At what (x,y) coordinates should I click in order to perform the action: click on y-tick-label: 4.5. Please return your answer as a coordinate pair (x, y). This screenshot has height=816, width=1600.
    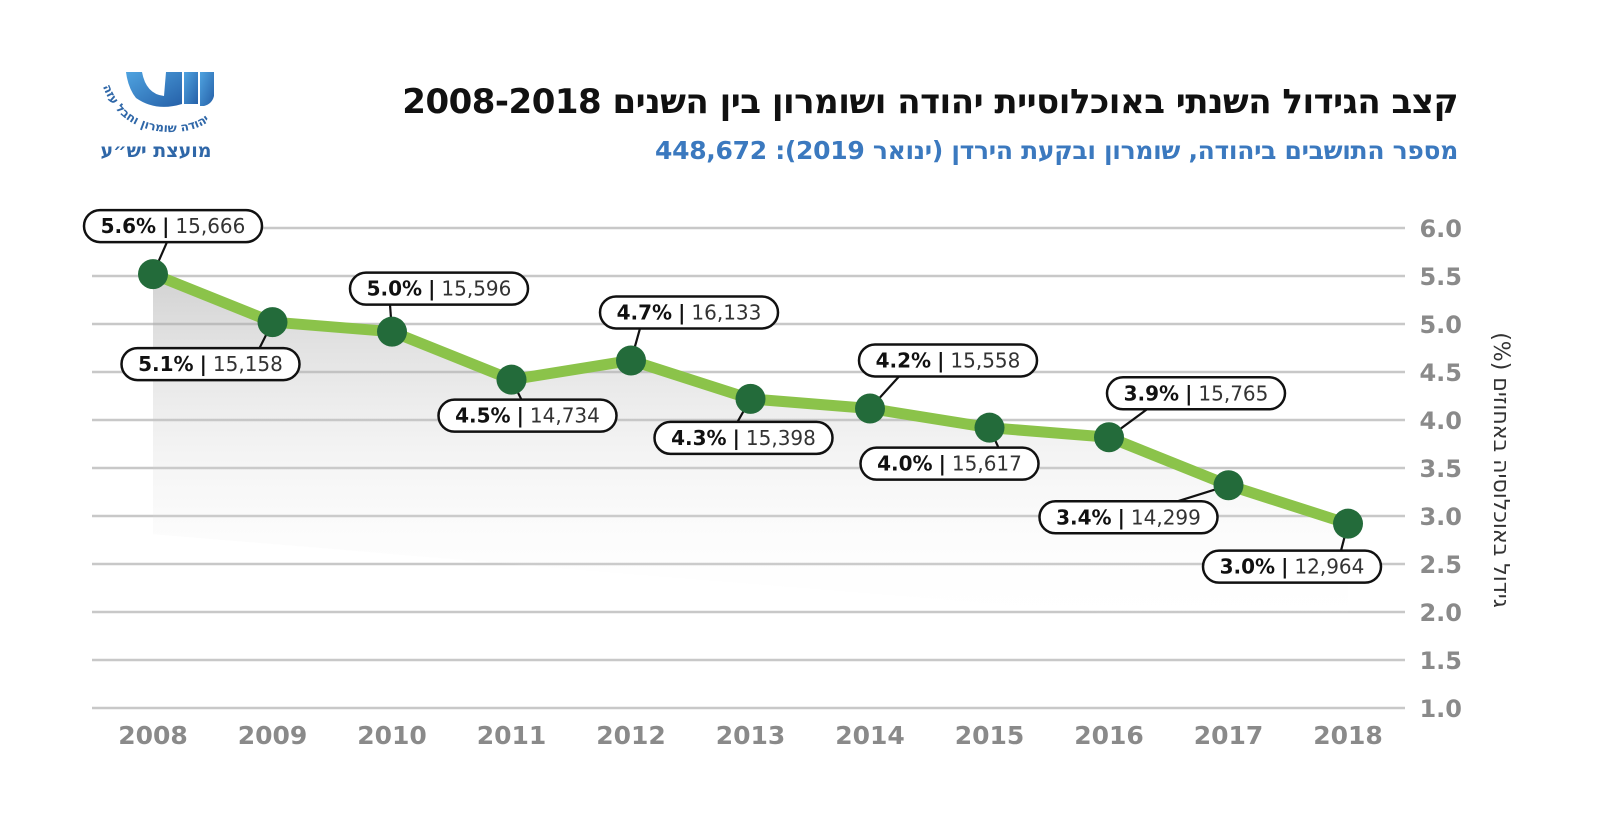
    Looking at the image, I should click on (1440, 373).